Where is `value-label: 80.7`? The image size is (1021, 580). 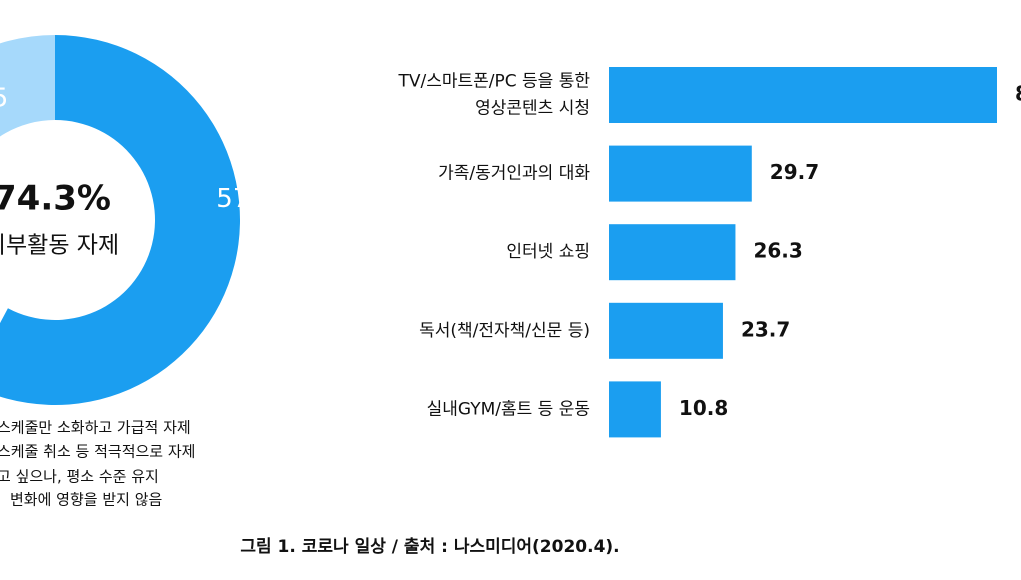
value-label: 80.7 is located at coordinates (1018, 94).